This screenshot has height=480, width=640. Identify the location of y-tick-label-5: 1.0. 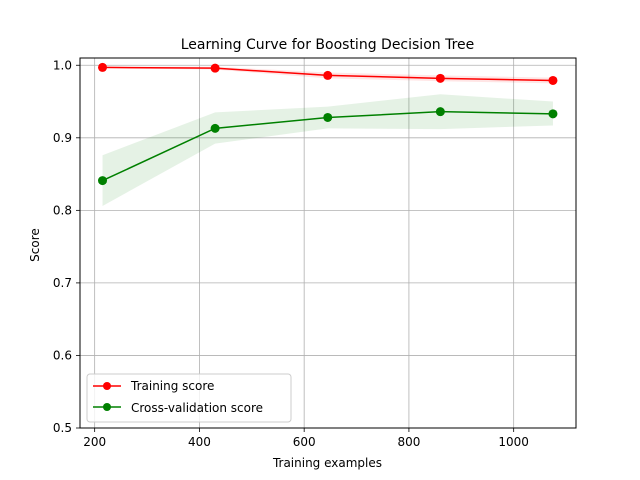
(62, 65).